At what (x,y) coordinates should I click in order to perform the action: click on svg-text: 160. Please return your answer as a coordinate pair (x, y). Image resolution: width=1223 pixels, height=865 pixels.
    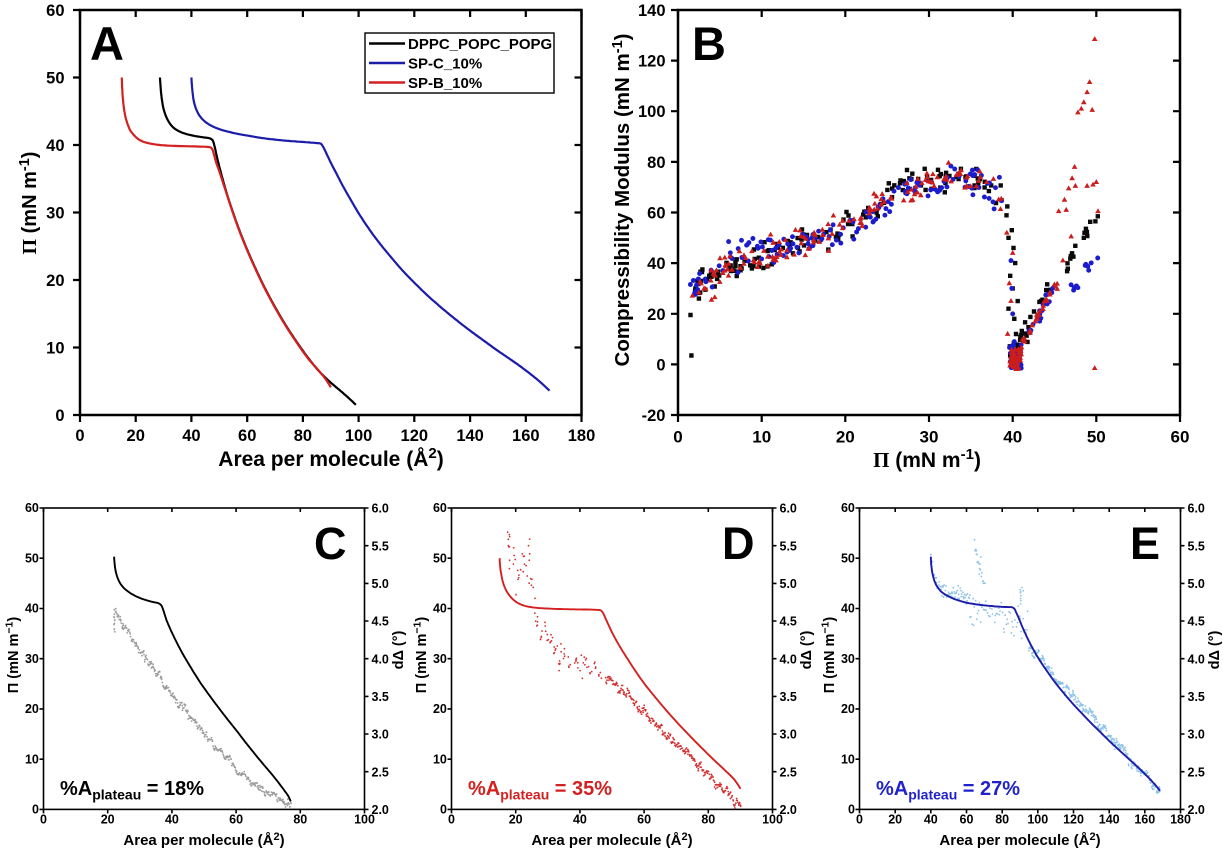
    Looking at the image, I should click on (1144, 820).